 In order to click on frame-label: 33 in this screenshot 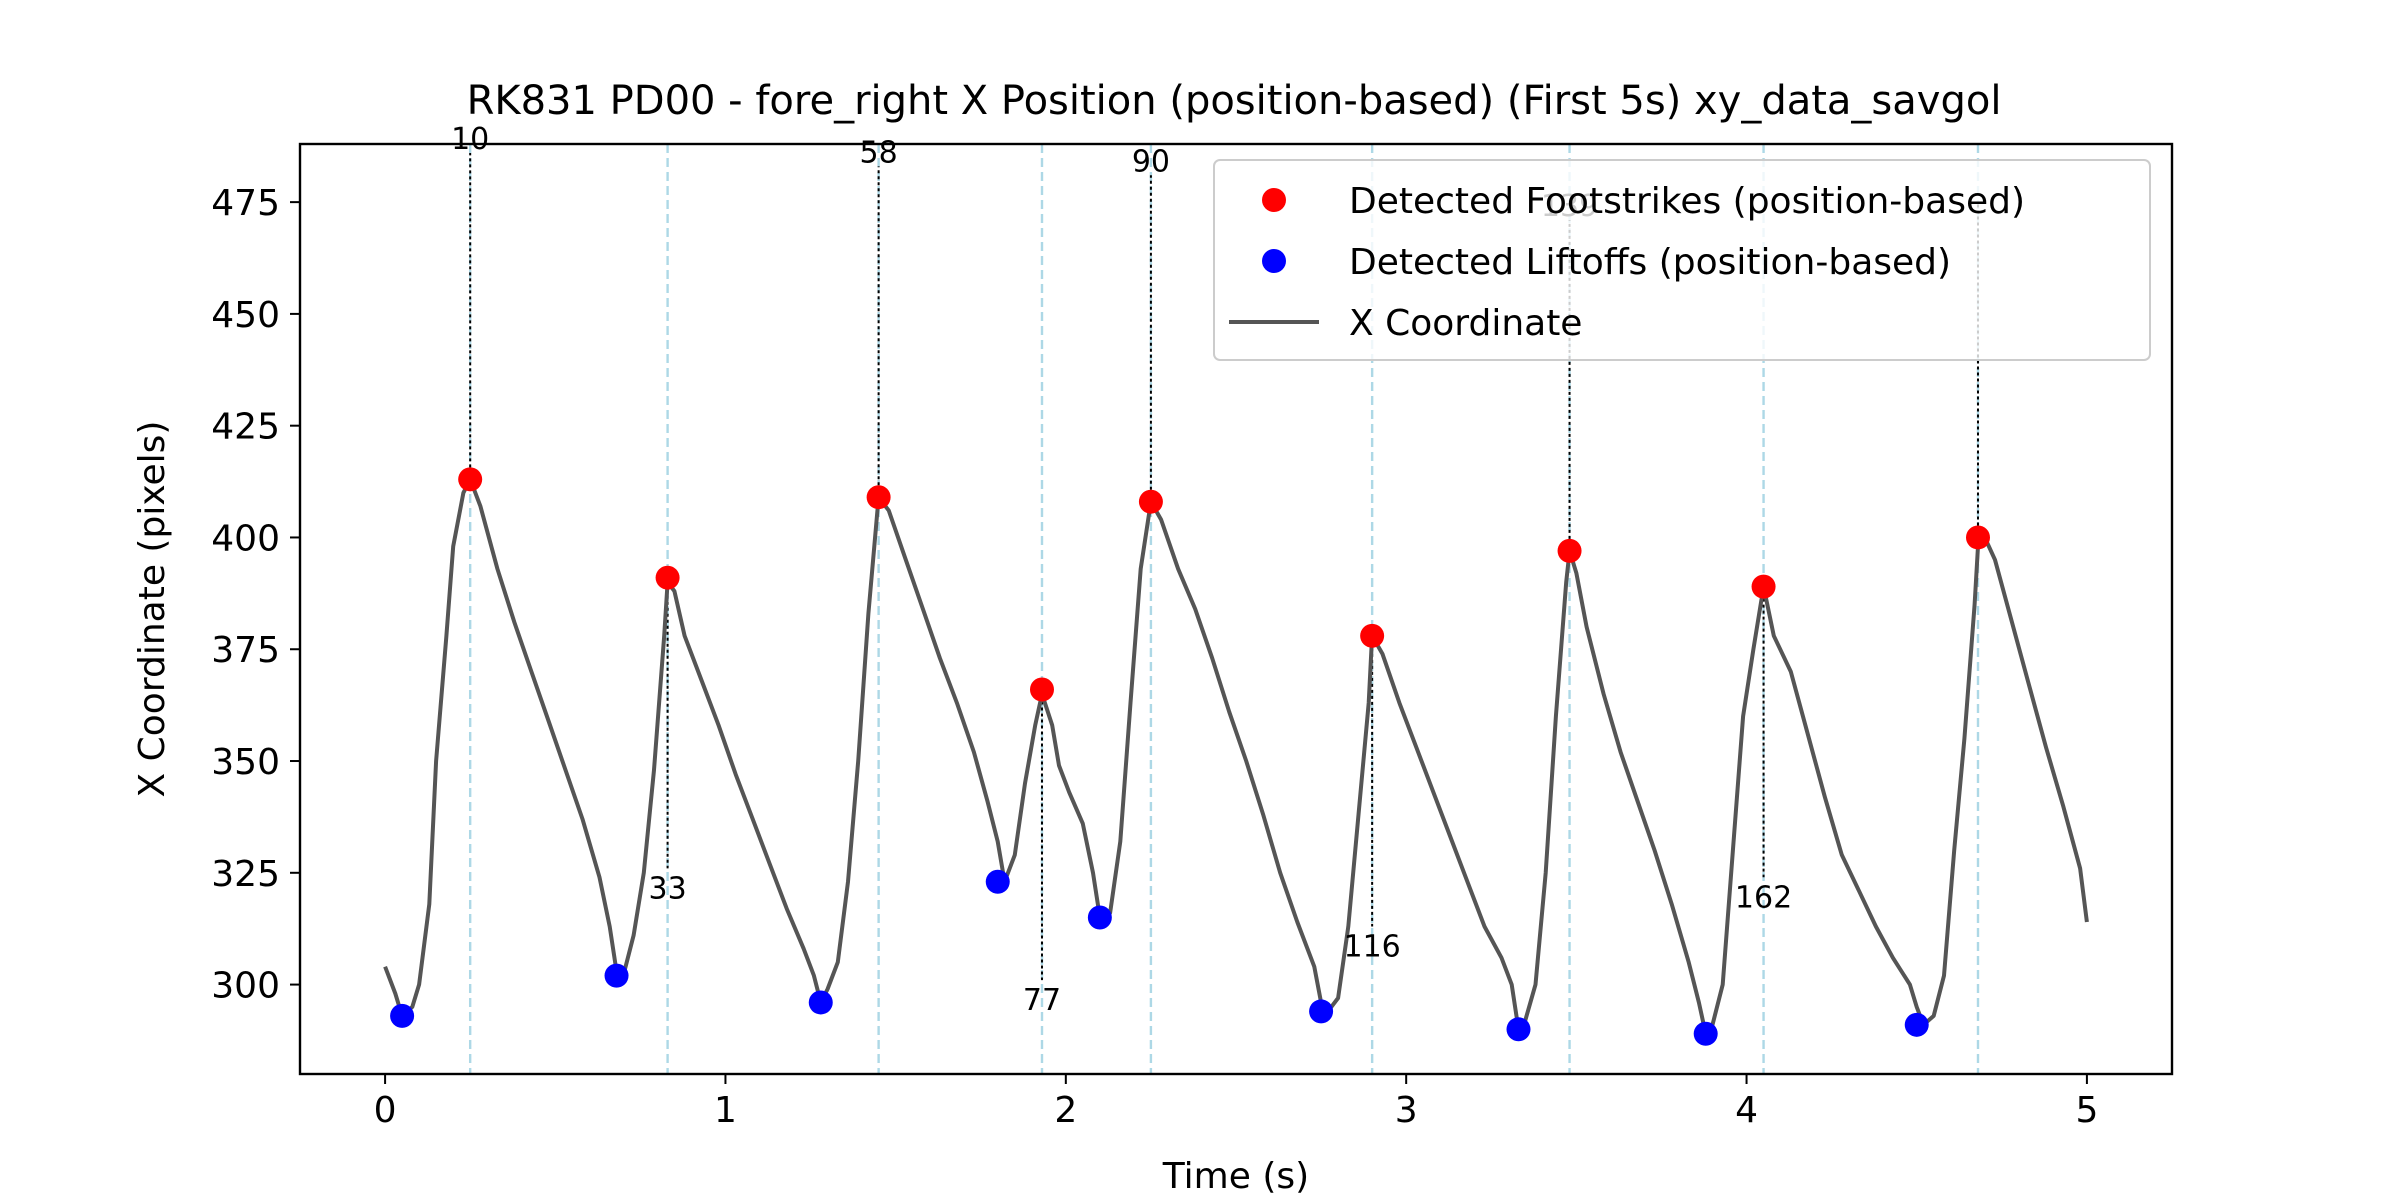, I will do `click(667, 888)`.